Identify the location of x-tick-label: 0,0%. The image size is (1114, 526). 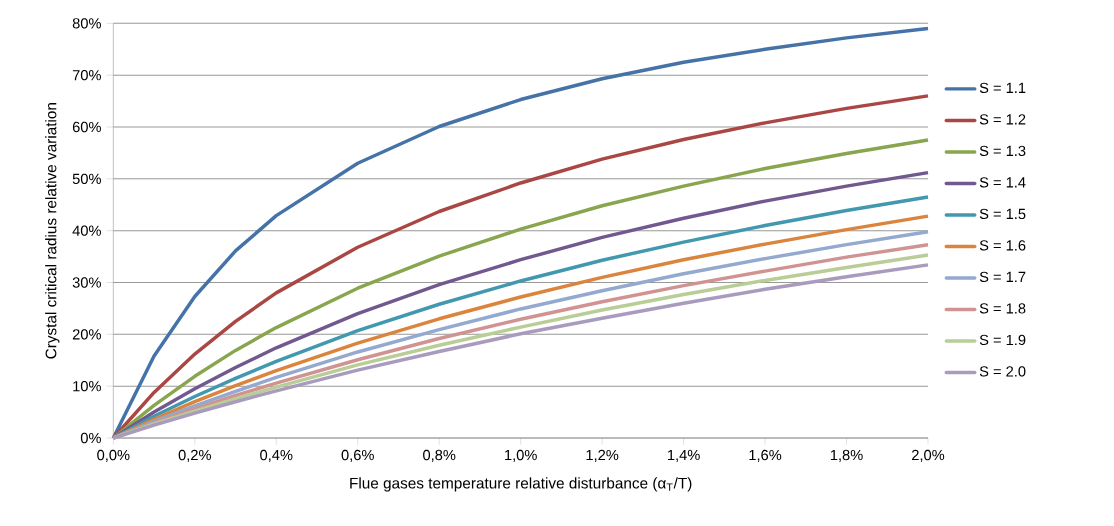
(113, 455).